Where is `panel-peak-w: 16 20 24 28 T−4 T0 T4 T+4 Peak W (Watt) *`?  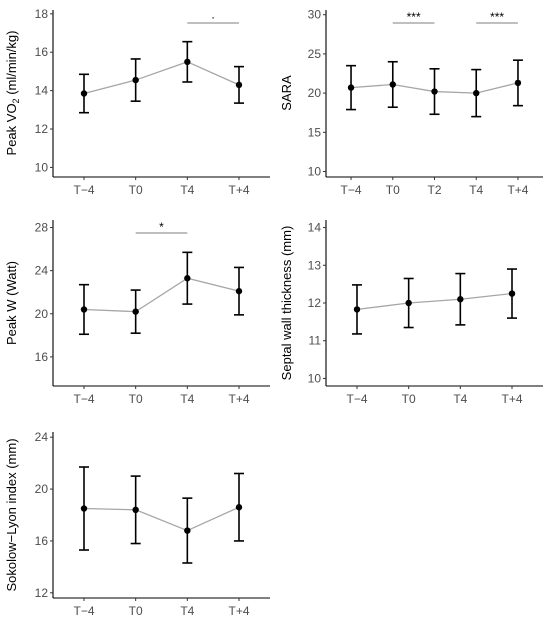 panel-peak-w: 16 20 24 28 T−4 T0 T4 T+4 Peak W (Watt) * is located at coordinates (137, 313).